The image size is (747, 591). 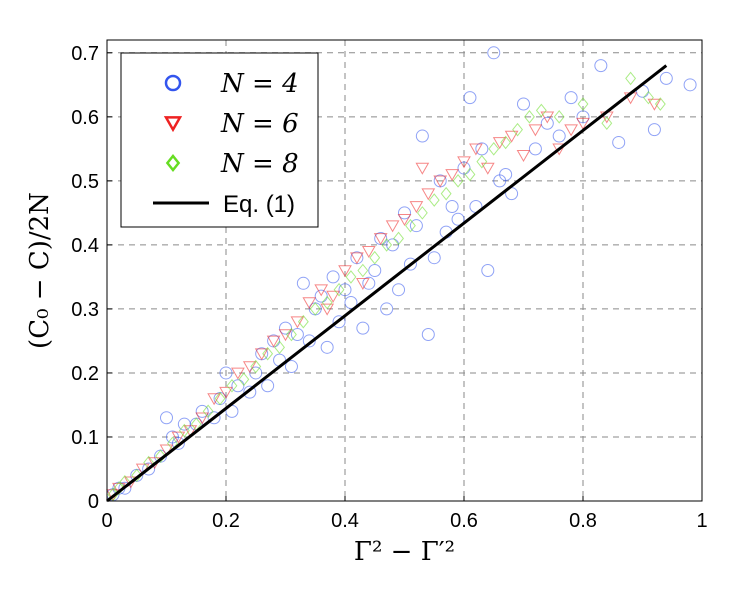 What do you see at coordinates (259, 84) in the screenshot?
I see `legend-label: N = 4` at bounding box center [259, 84].